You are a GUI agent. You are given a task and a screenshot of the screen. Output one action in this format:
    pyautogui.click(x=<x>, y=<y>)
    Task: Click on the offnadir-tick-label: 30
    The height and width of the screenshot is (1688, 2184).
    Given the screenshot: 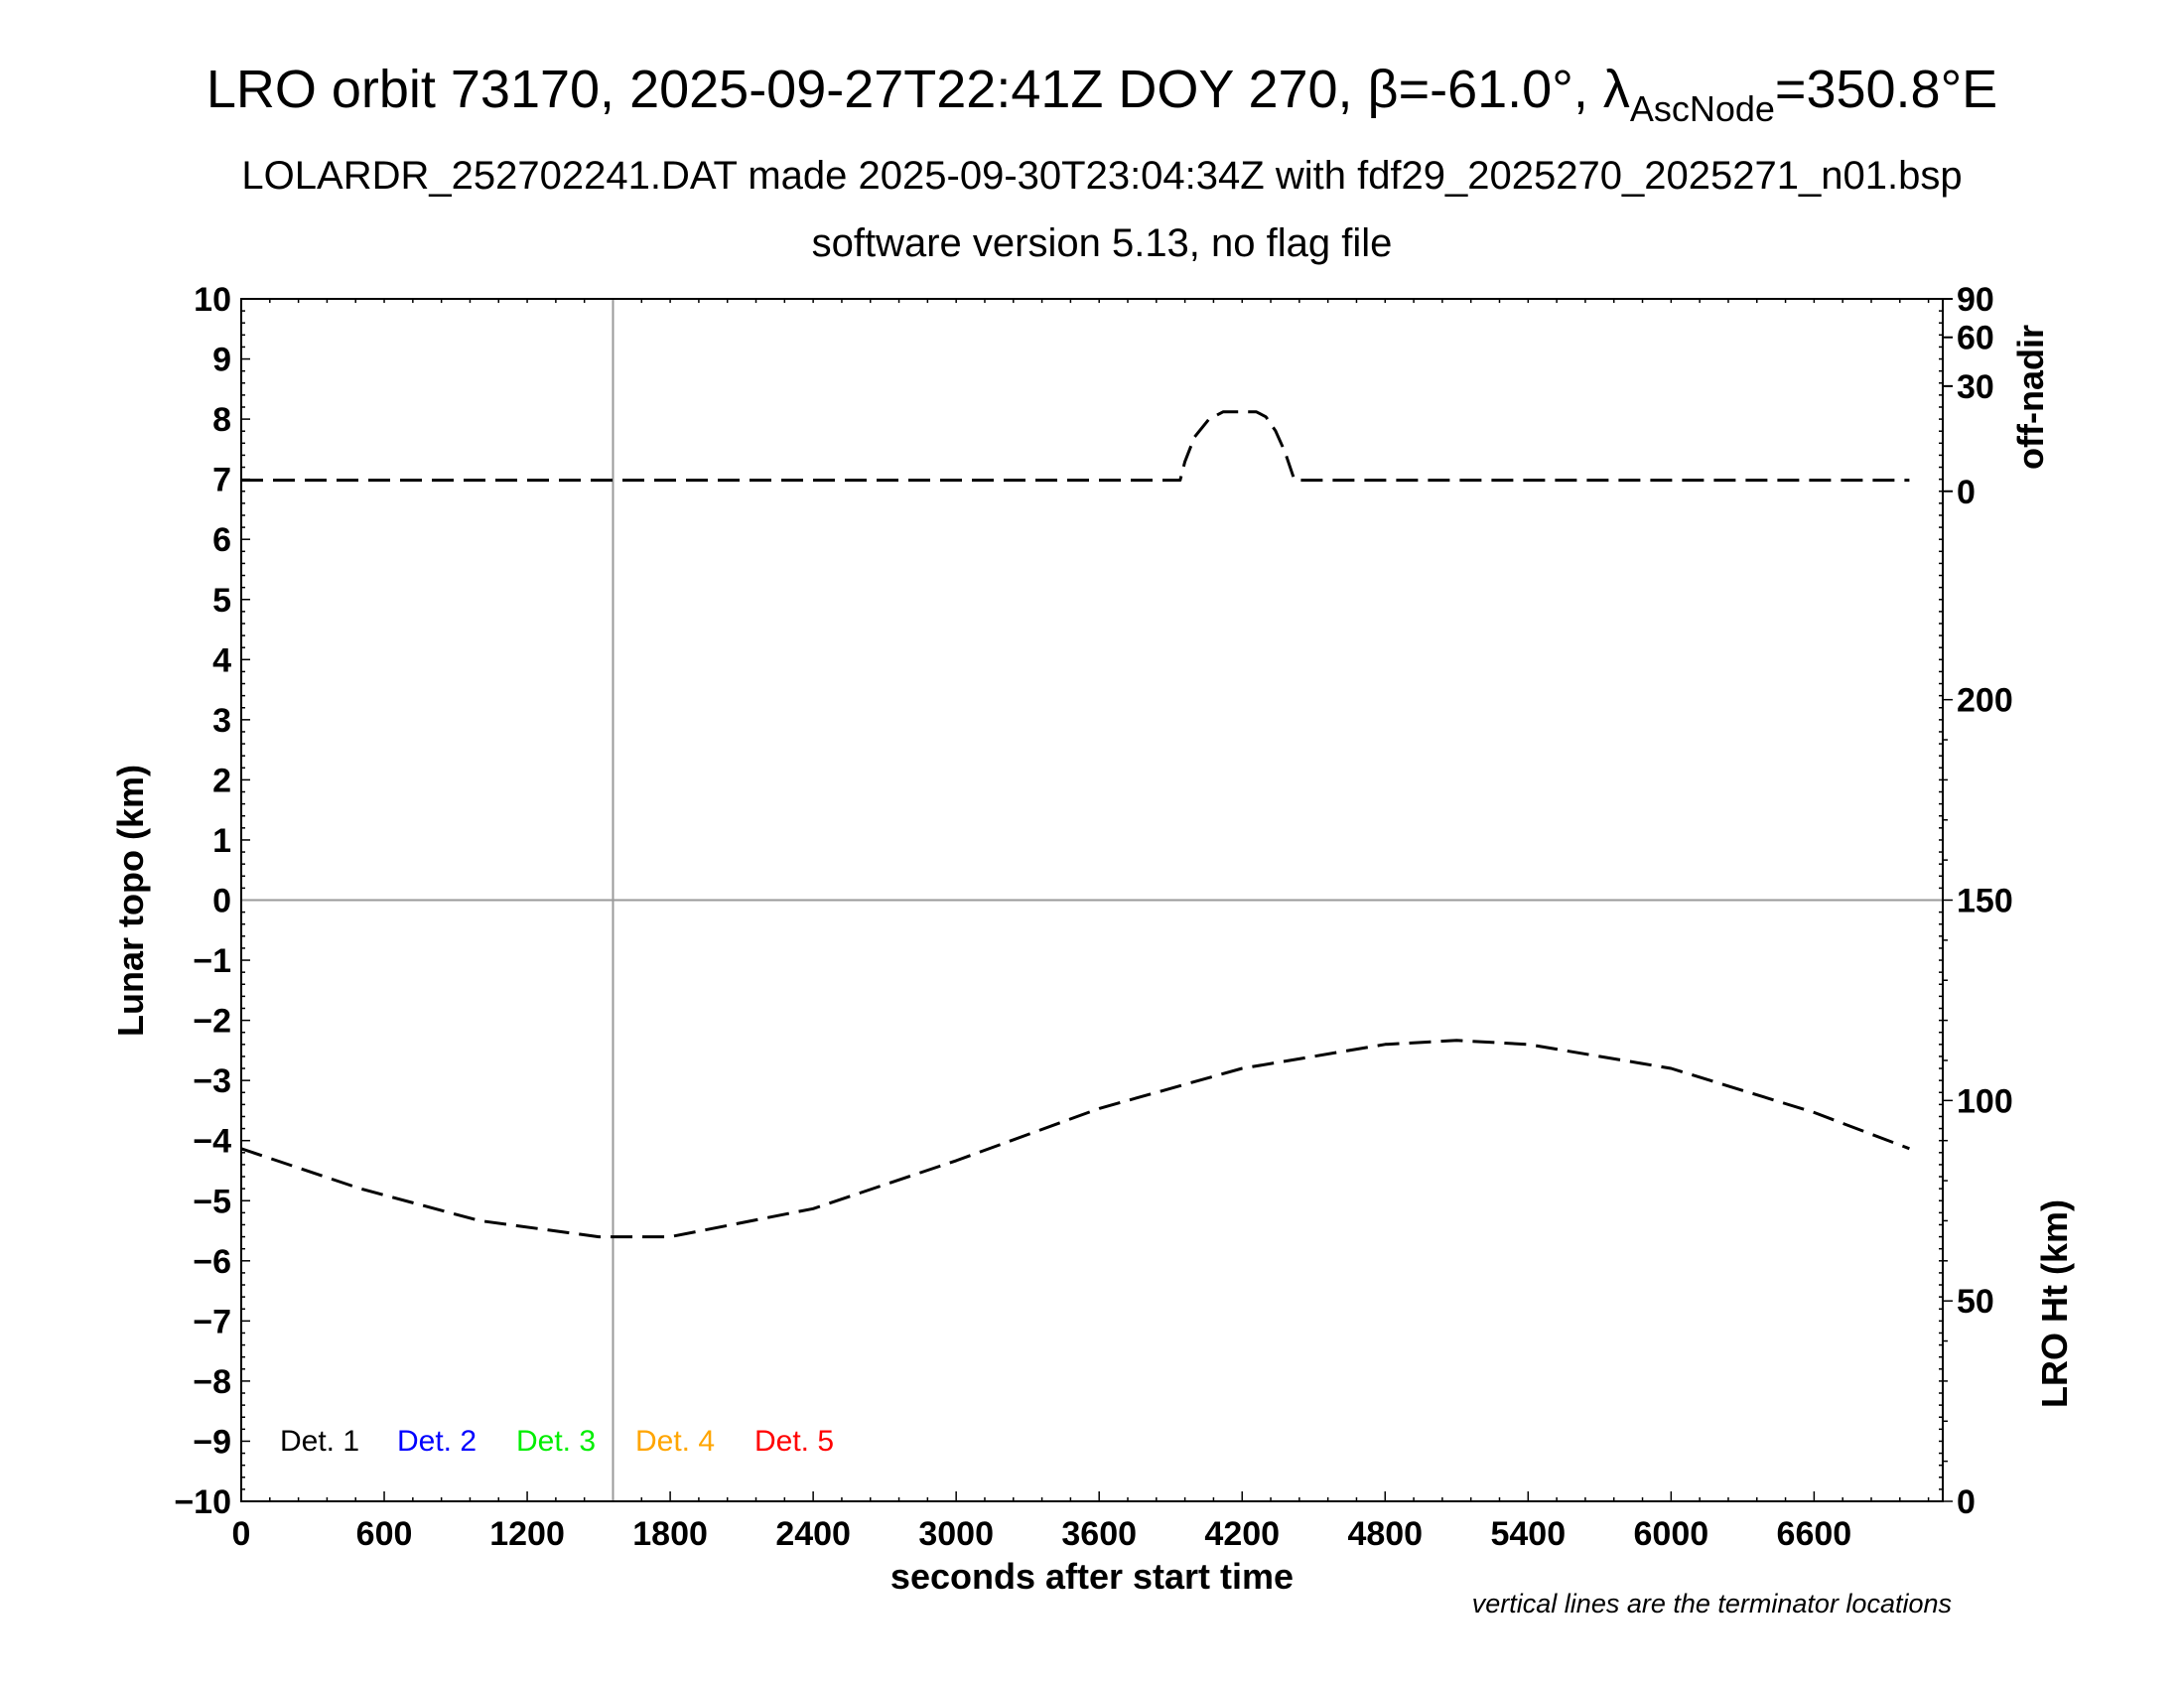 What is the action you would take?
    pyautogui.click(x=1975, y=387)
    